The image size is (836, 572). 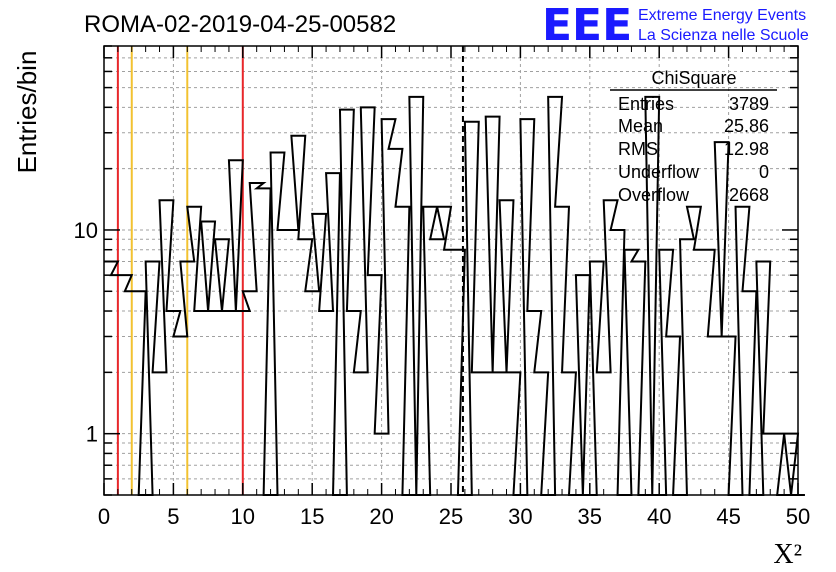 I want to click on y-axis-label: Entries/bin, so click(x=27, y=112).